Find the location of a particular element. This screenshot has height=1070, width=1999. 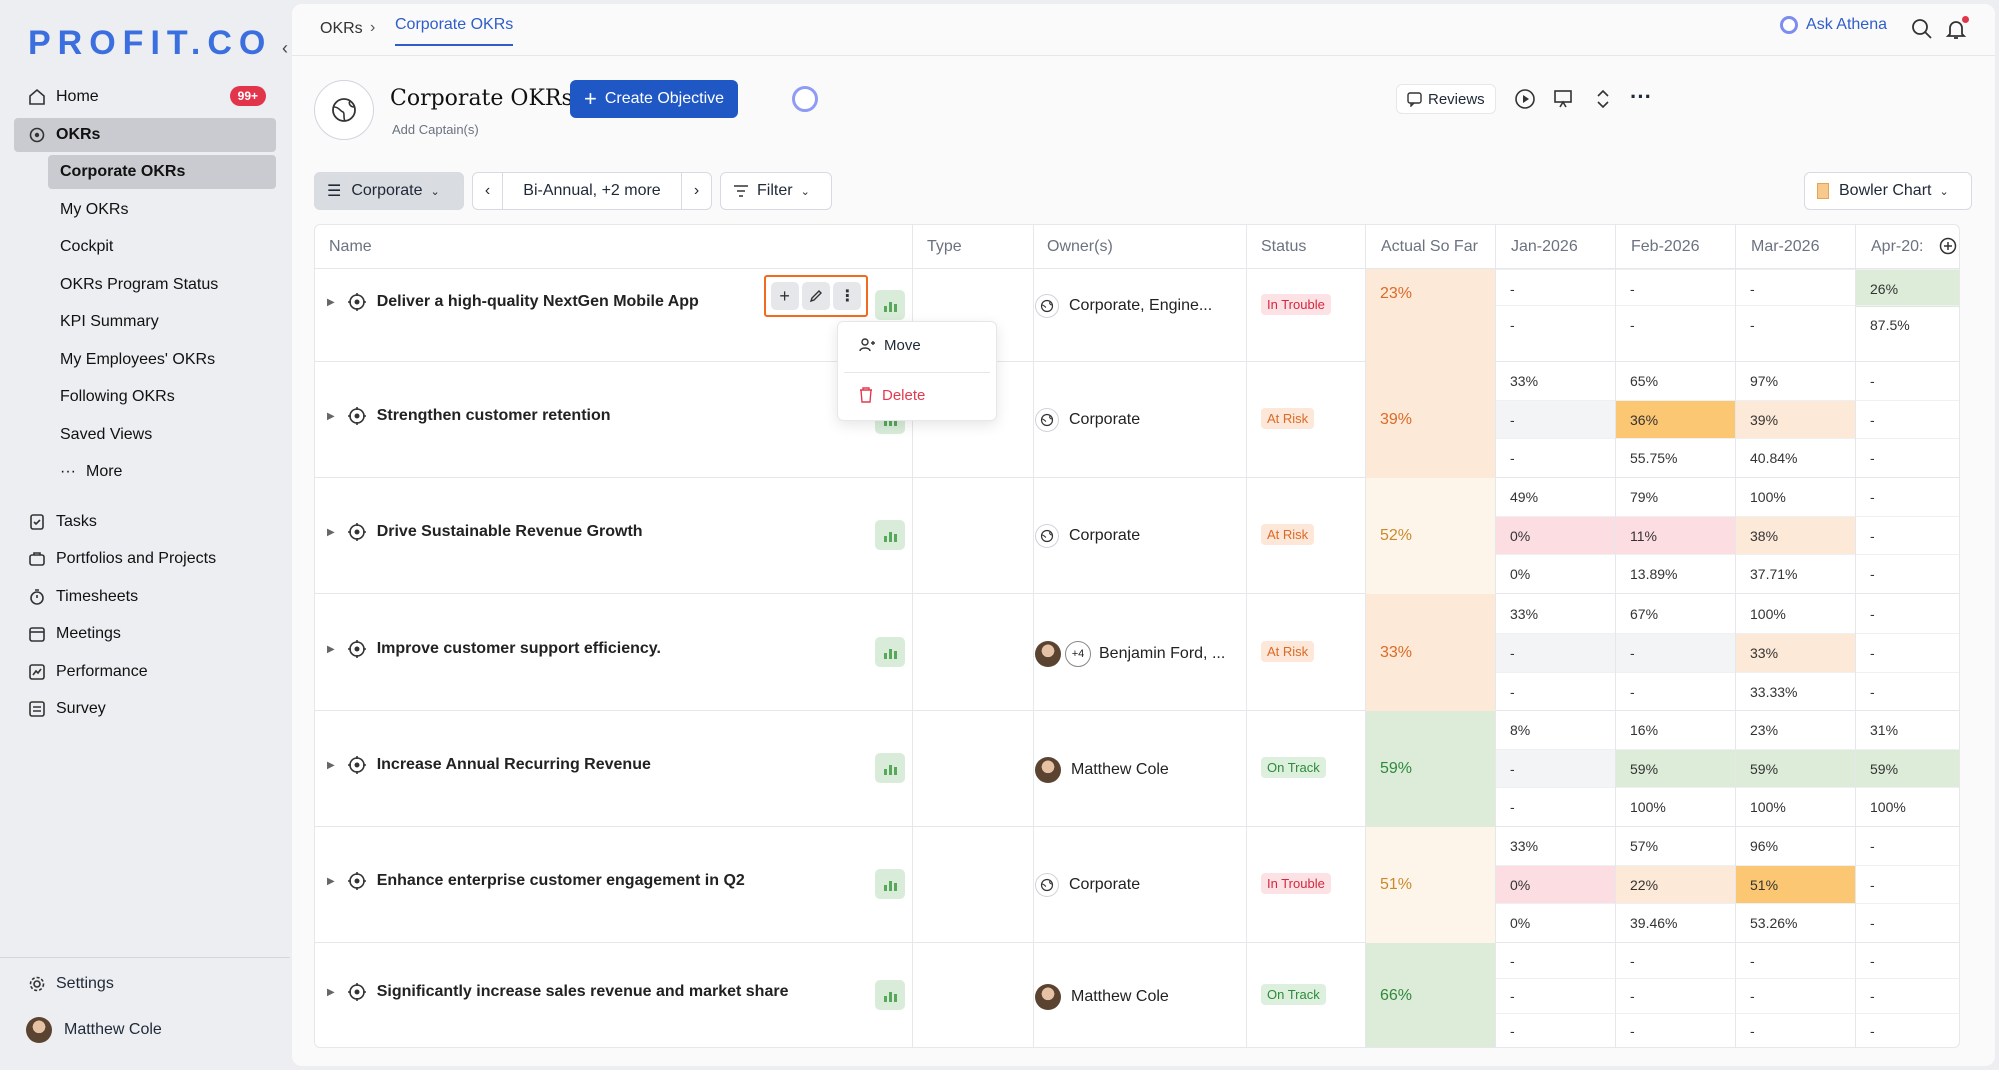

column-header-jan: Jan-2026 is located at coordinates (1544, 246).